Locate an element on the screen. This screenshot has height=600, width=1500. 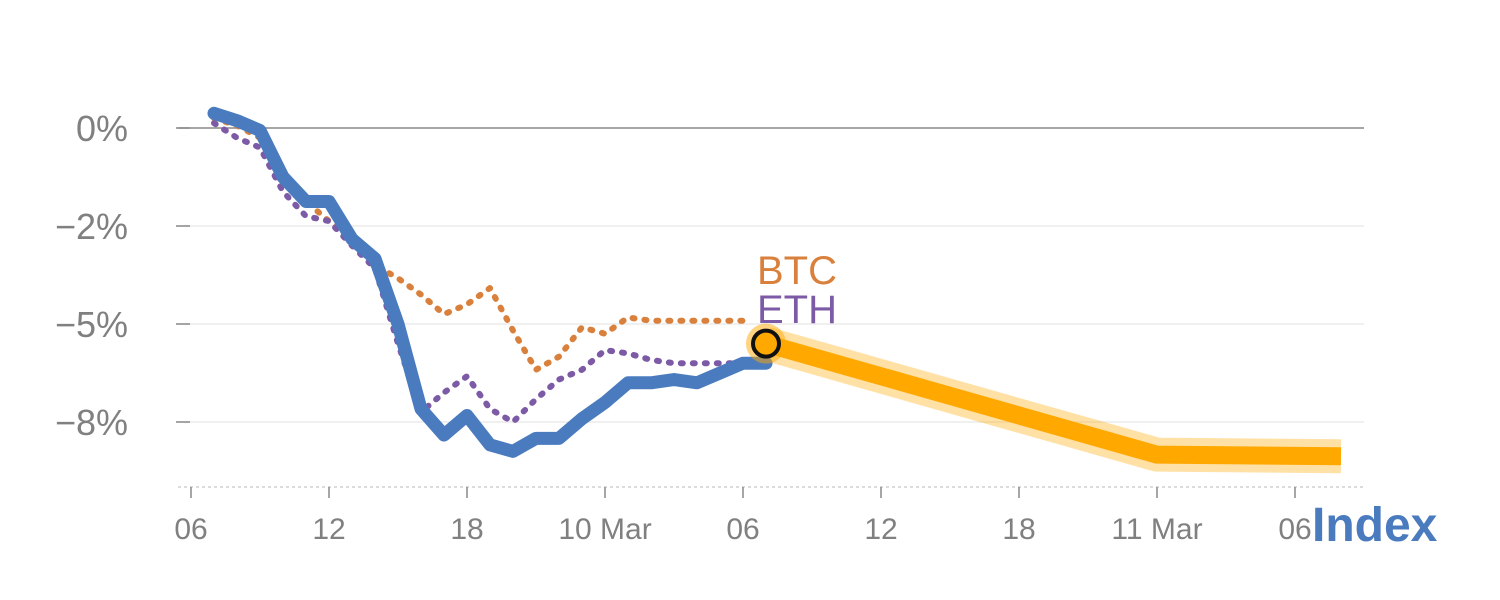
projection-band is located at coordinates (1051, 400).